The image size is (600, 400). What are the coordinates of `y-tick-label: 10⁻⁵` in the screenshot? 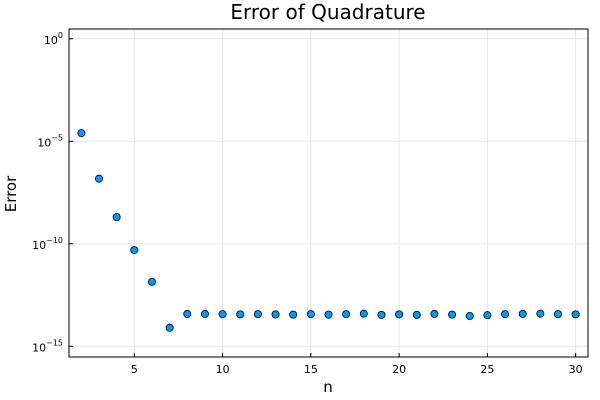 It's located at (50, 141).